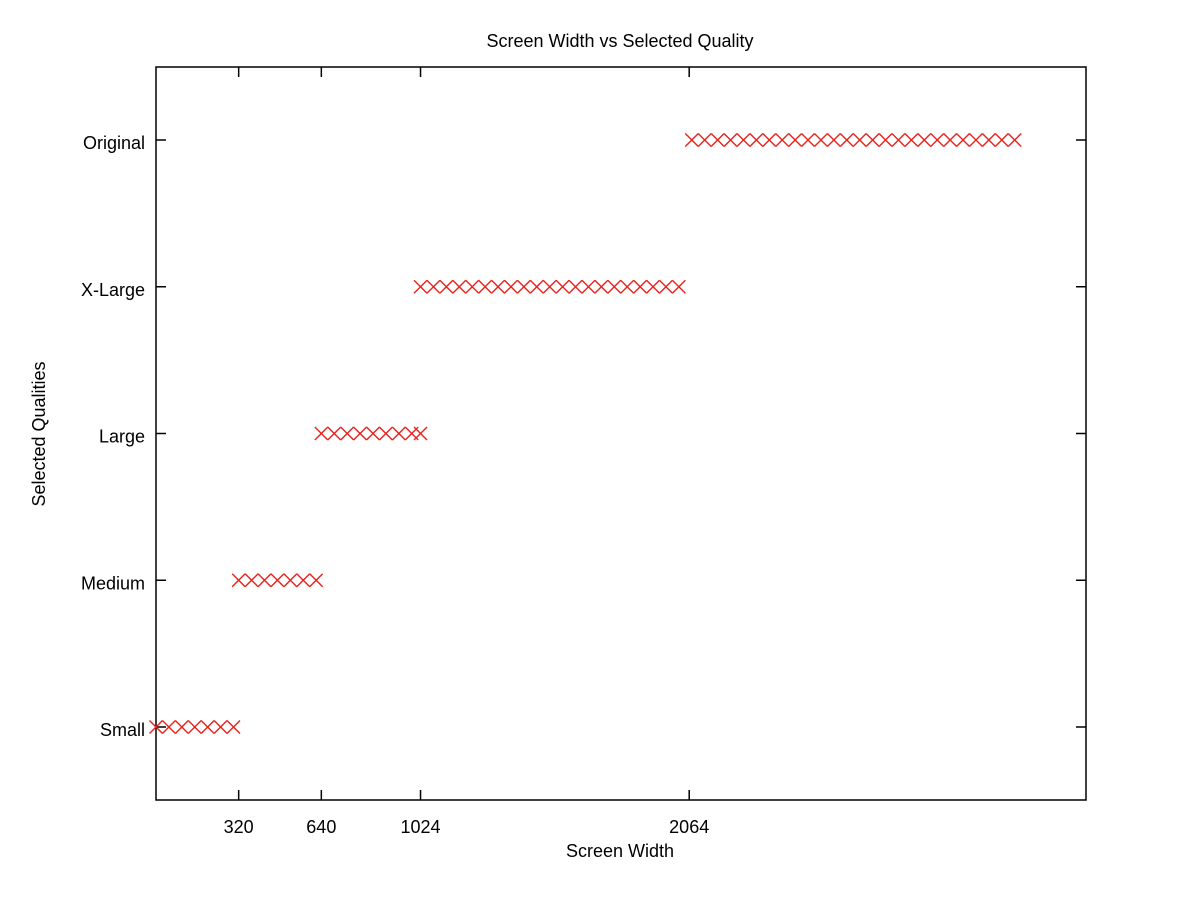 The height and width of the screenshot is (900, 1200). What do you see at coordinates (39, 433) in the screenshot?
I see `y-axis-label: Selected Qualities` at bounding box center [39, 433].